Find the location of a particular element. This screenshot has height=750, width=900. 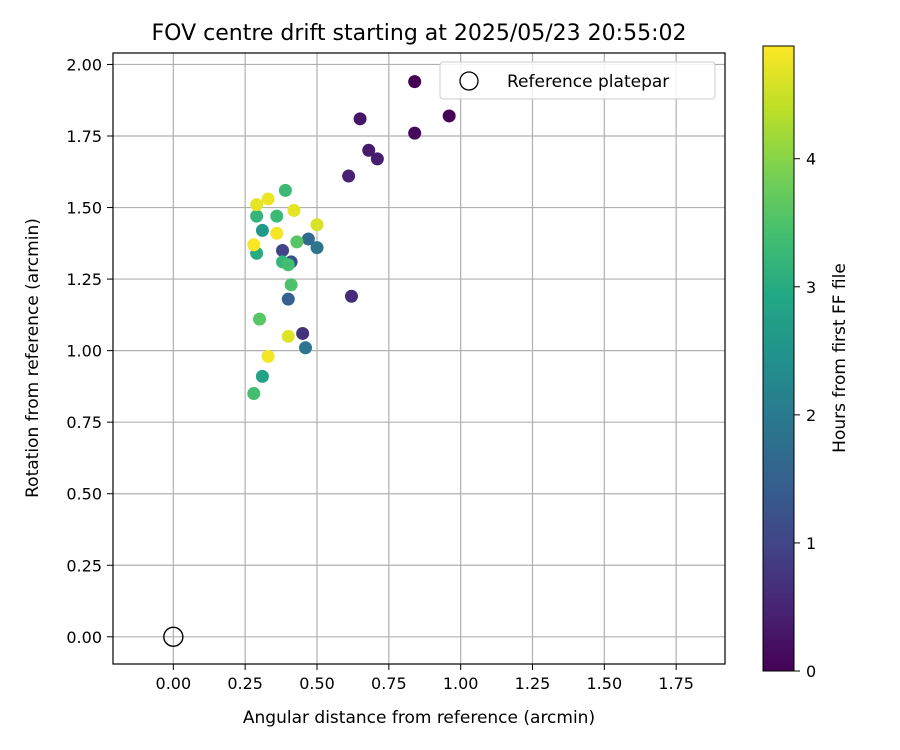

colorbar-ticks: 0 1 2 3 4 is located at coordinates (805, 415).